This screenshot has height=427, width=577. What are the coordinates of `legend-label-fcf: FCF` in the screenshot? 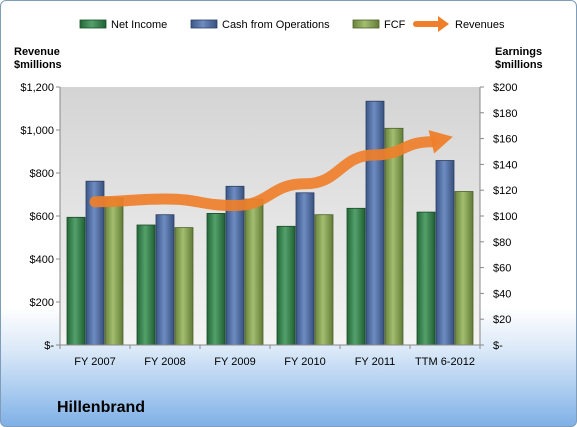 It's located at (395, 25).